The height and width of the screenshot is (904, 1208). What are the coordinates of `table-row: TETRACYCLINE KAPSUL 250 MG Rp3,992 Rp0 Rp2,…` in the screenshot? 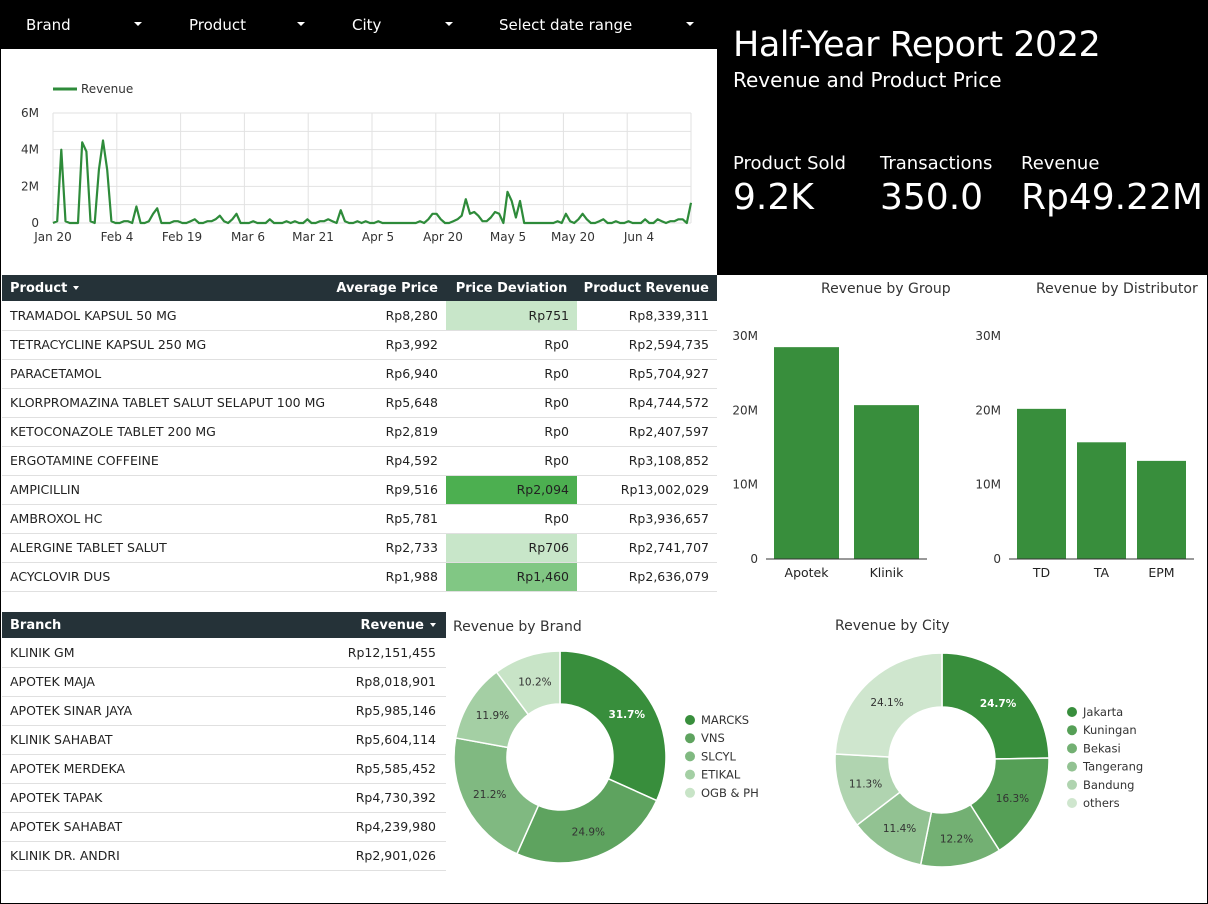 It's located at (359, 345).